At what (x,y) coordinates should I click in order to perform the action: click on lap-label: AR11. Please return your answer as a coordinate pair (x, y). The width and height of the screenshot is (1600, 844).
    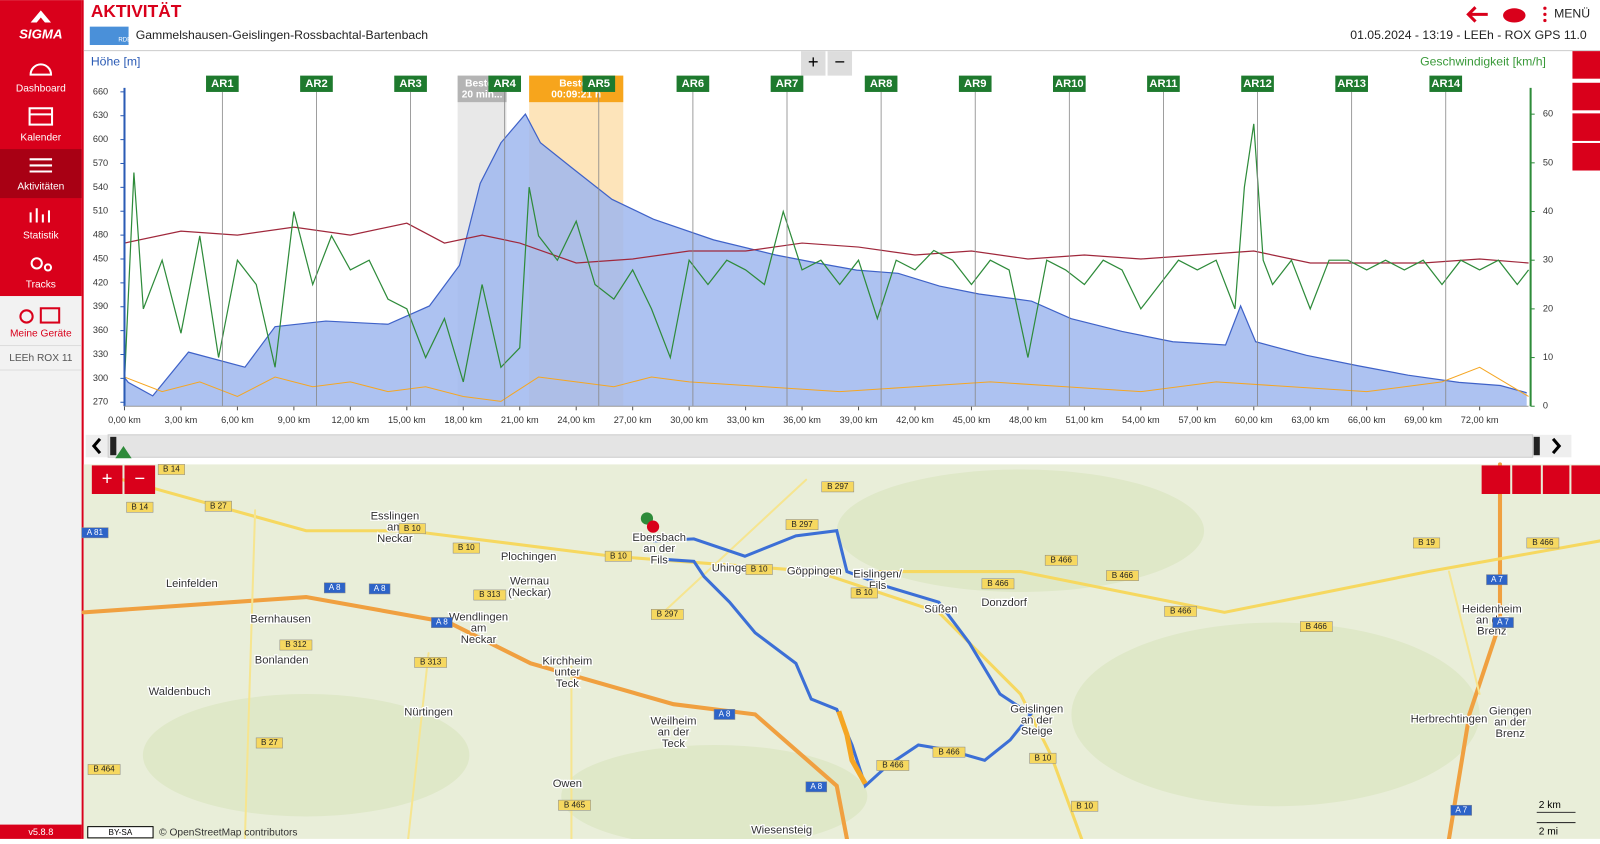
    Looking at the image, I should click on (1163, 84).